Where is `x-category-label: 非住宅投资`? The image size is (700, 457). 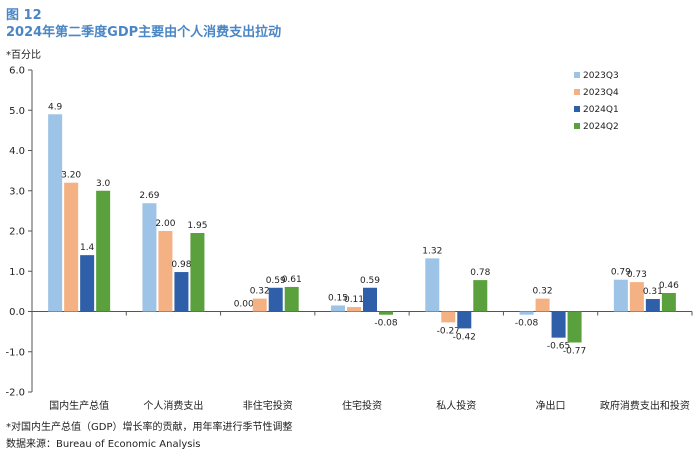 x-category-label: 非住宅投资 is located at coordinates (268, 405).